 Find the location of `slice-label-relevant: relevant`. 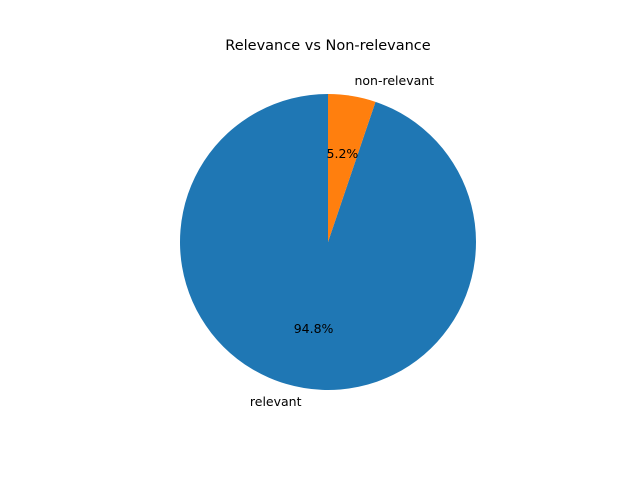

slice-label-relevant: relevant is located at coordinates (276, 401).